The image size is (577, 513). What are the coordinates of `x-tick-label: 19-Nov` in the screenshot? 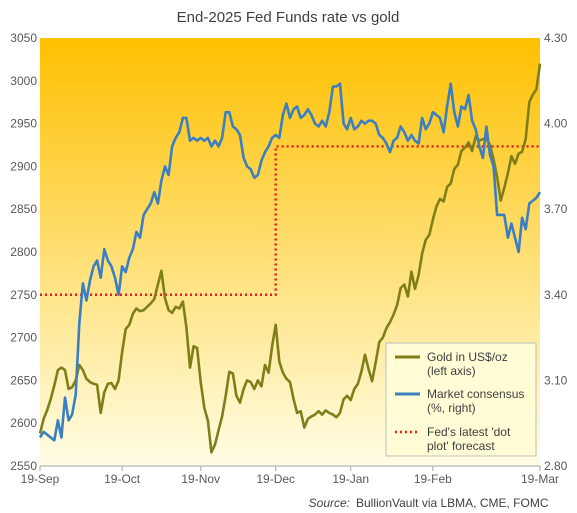 It's located at (200, 479).